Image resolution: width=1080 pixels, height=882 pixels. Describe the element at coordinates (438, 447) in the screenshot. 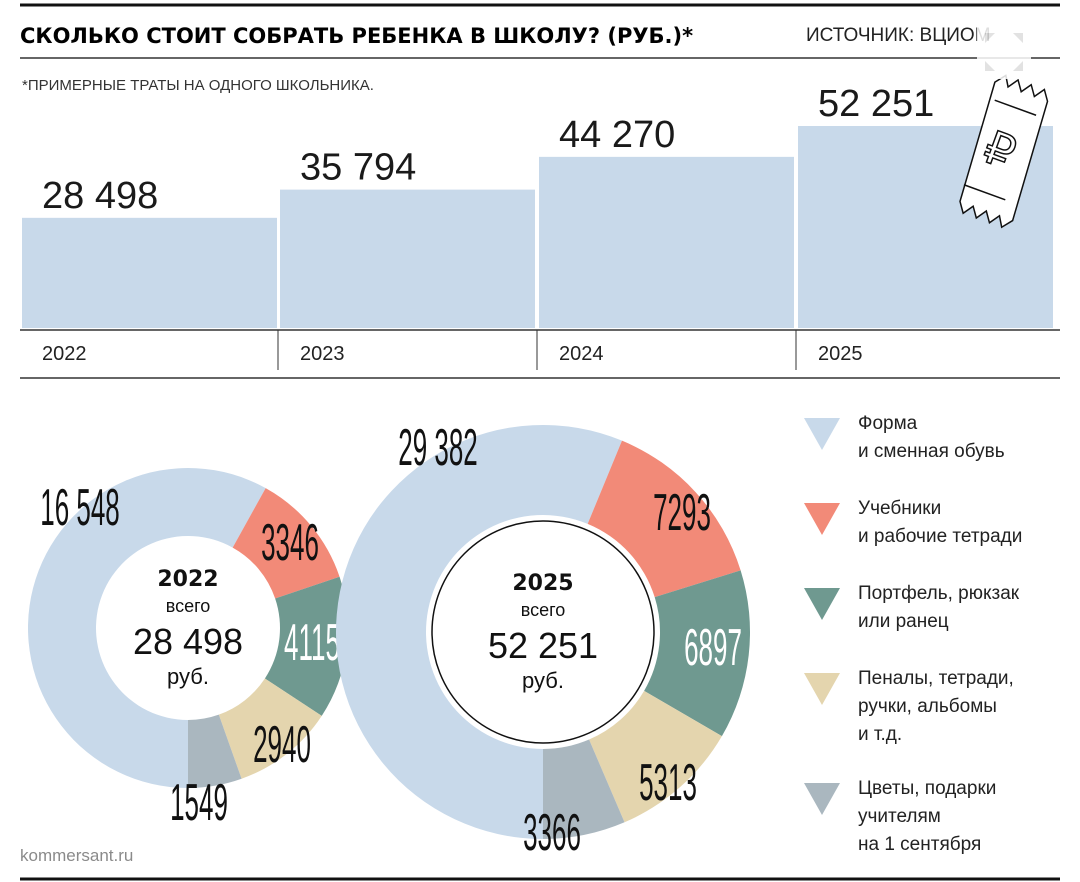

I see `segment-value-label: 29 382` at that location.